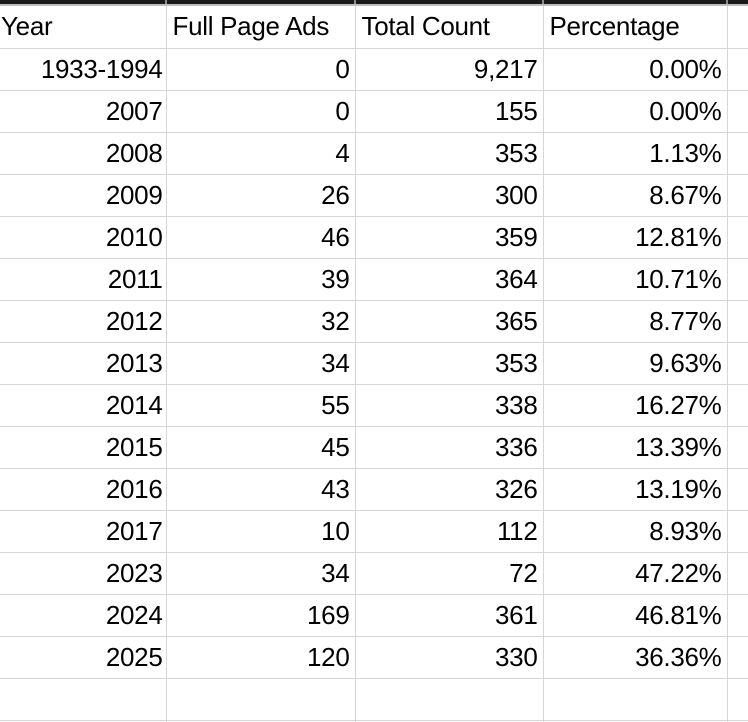 The image size is (748, 722). What do you see at coordinates (635, 447) in the screenshot?
I see `cell: 13.39%` at bounding box center [635, 447].